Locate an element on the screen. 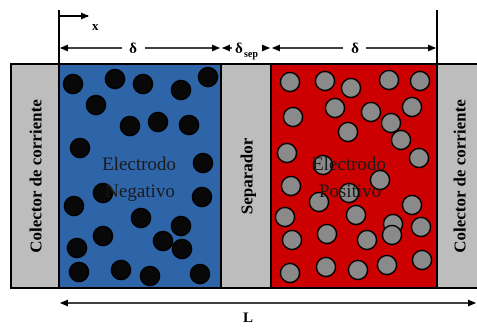 The height and width of the screenshot is (328, 477). negative-electrode-label-line1: Electrodo is located at coordinates (139, 164).